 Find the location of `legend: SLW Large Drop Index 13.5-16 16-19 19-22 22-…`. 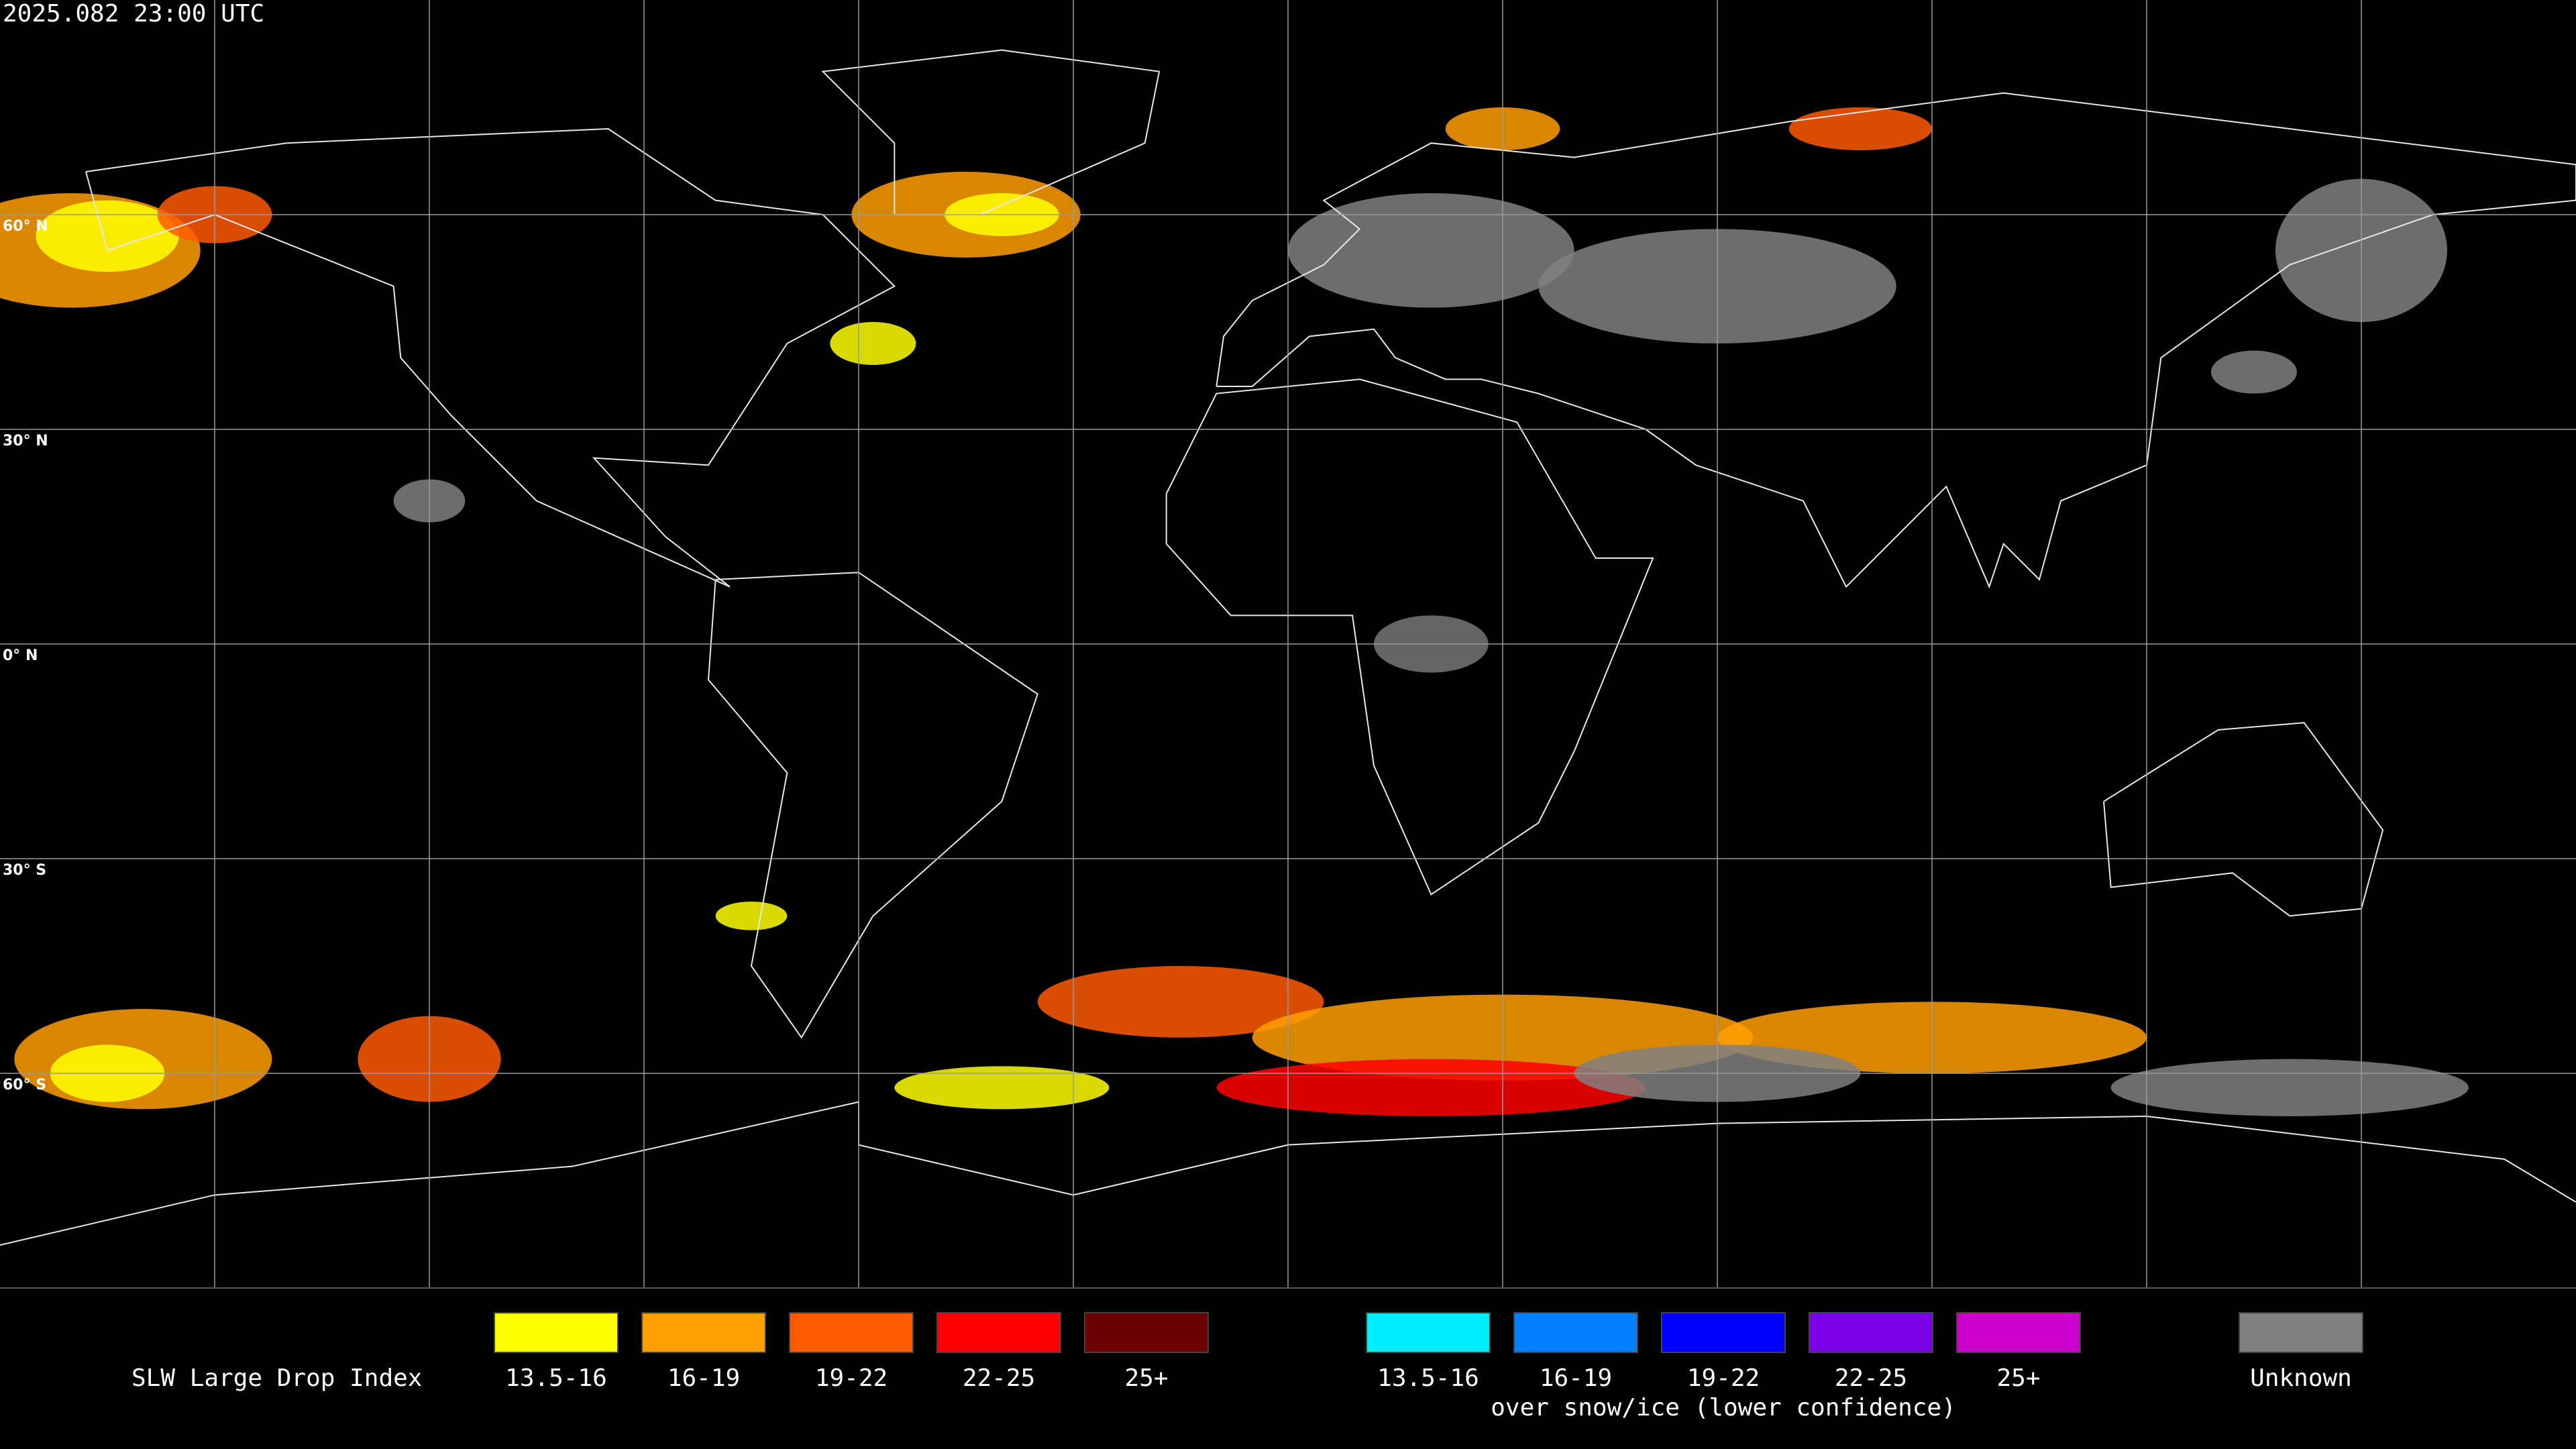

legend: SLW Large Drop Index 13.5-16 16-19 19-22 22-… is located at coordinates (1247, 1366).